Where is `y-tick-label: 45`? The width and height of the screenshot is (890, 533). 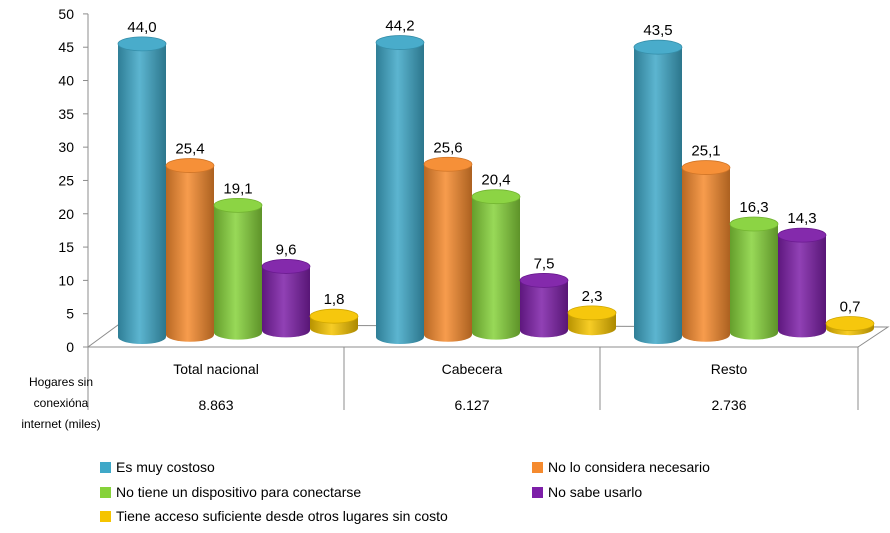 y-tick-label: 45 is located at coordinates (66, 47).